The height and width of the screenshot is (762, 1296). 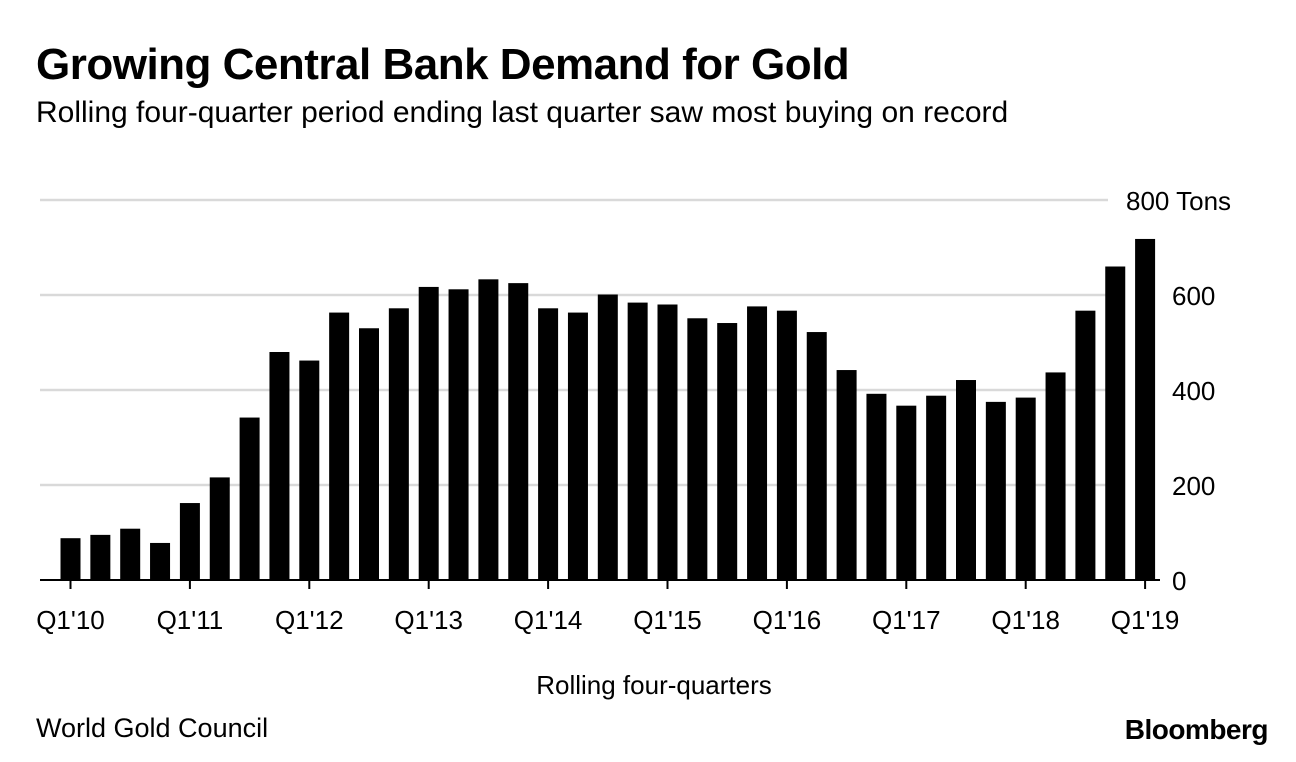 I want to click on y-axis-tick-labels: 0 200 400 600 800 Tons, so click(x=1178, y=391).